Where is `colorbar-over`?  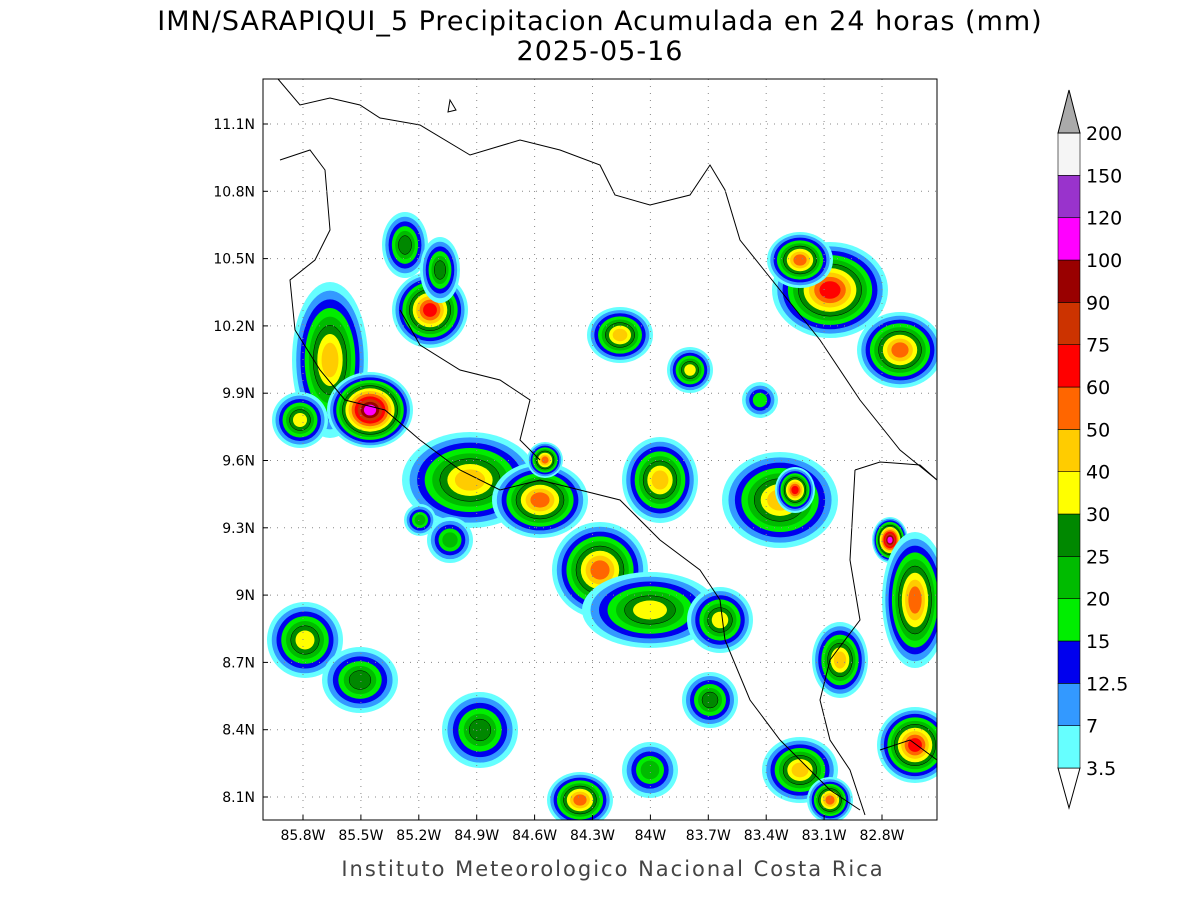
colorbar-over is located at coordinates (1069, 111).